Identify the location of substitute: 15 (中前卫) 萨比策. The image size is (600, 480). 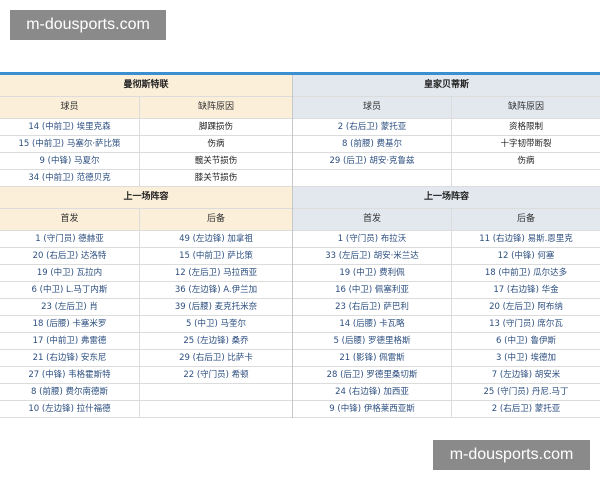
(216, 256).